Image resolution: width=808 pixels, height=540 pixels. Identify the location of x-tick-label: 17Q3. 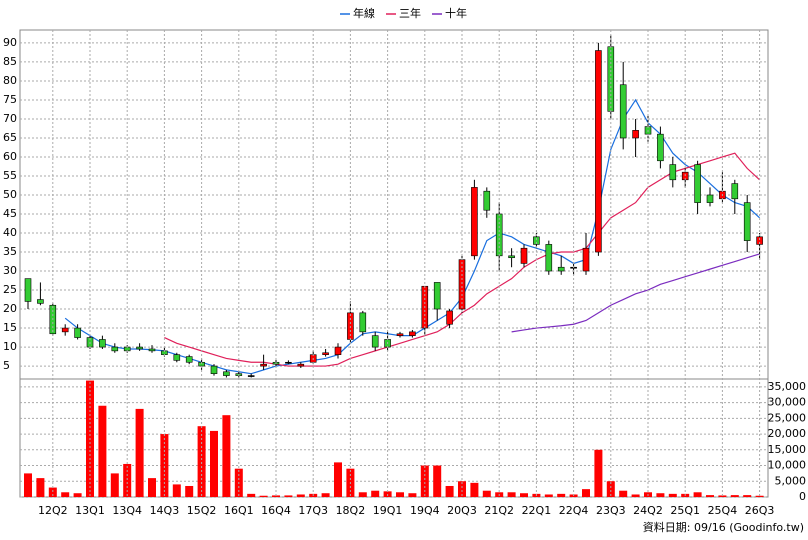
(313, 510).